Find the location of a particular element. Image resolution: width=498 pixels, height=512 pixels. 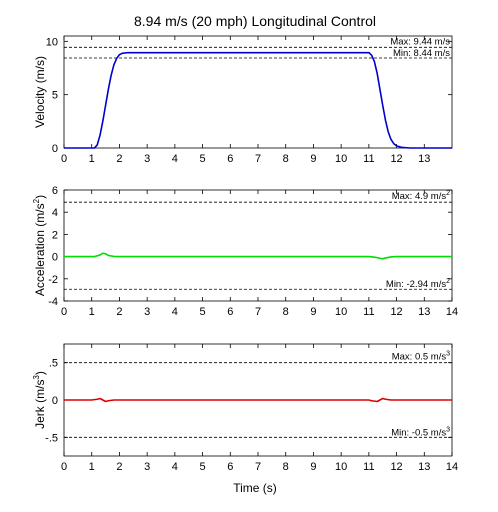

chart-title: 8.94 m/s (20 mph) Longitudinal Control is located at coordinates (255, 21).